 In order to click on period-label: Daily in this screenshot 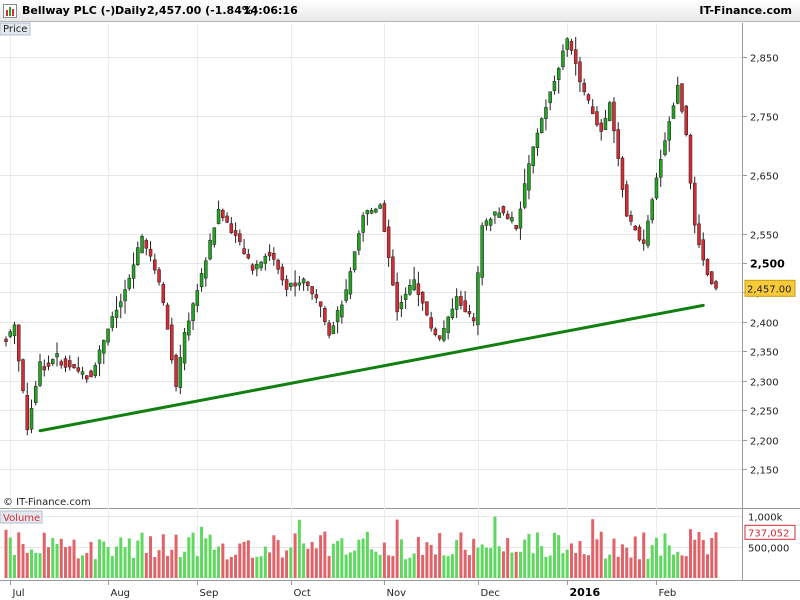, I will do `click(131, 10)`.